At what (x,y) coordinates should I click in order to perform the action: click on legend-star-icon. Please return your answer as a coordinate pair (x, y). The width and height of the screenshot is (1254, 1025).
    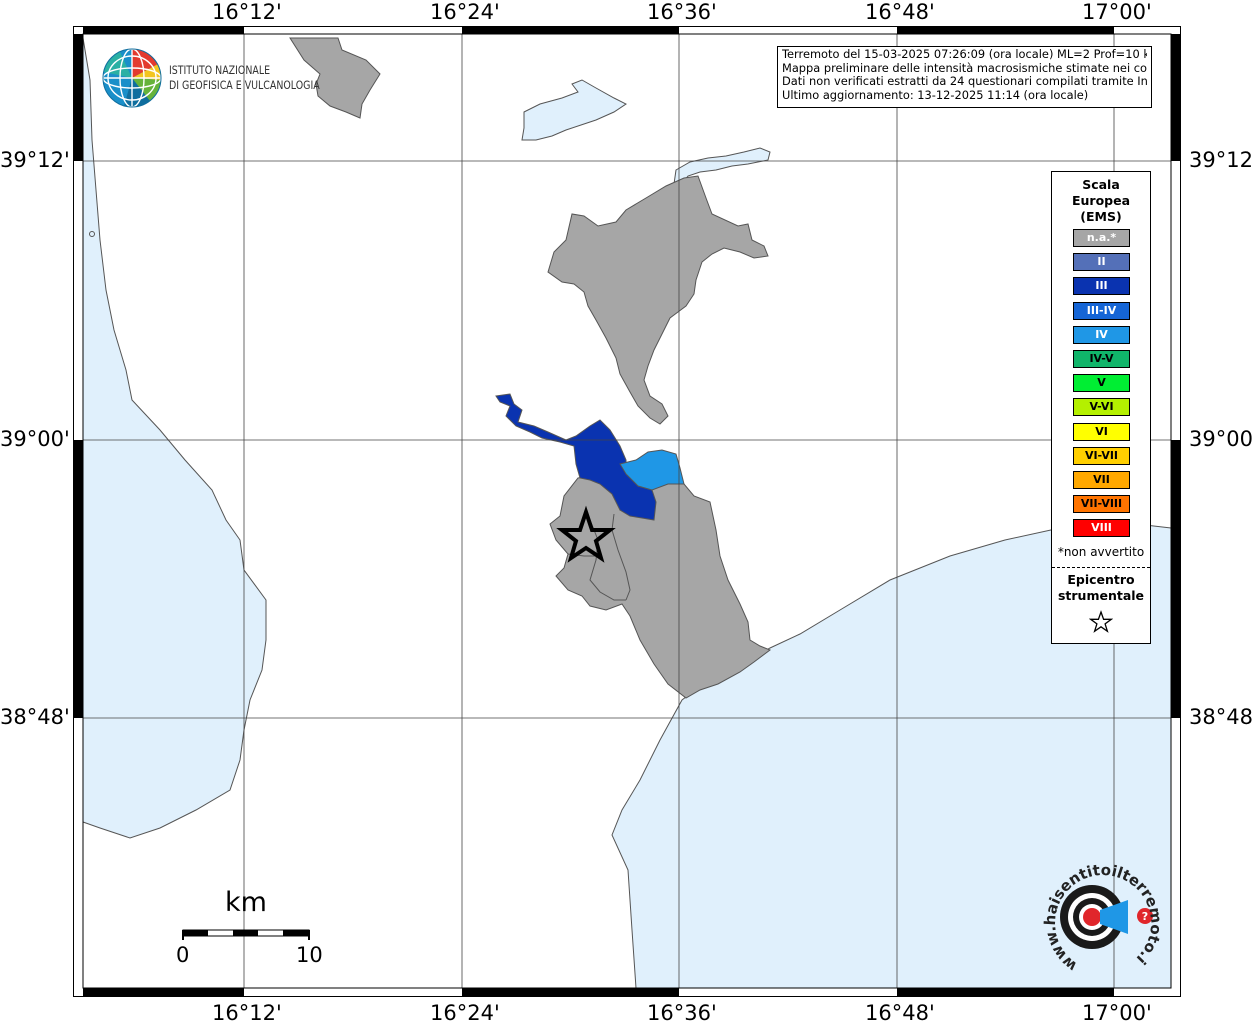
    Looking at the image, I should click on (1101, 621).